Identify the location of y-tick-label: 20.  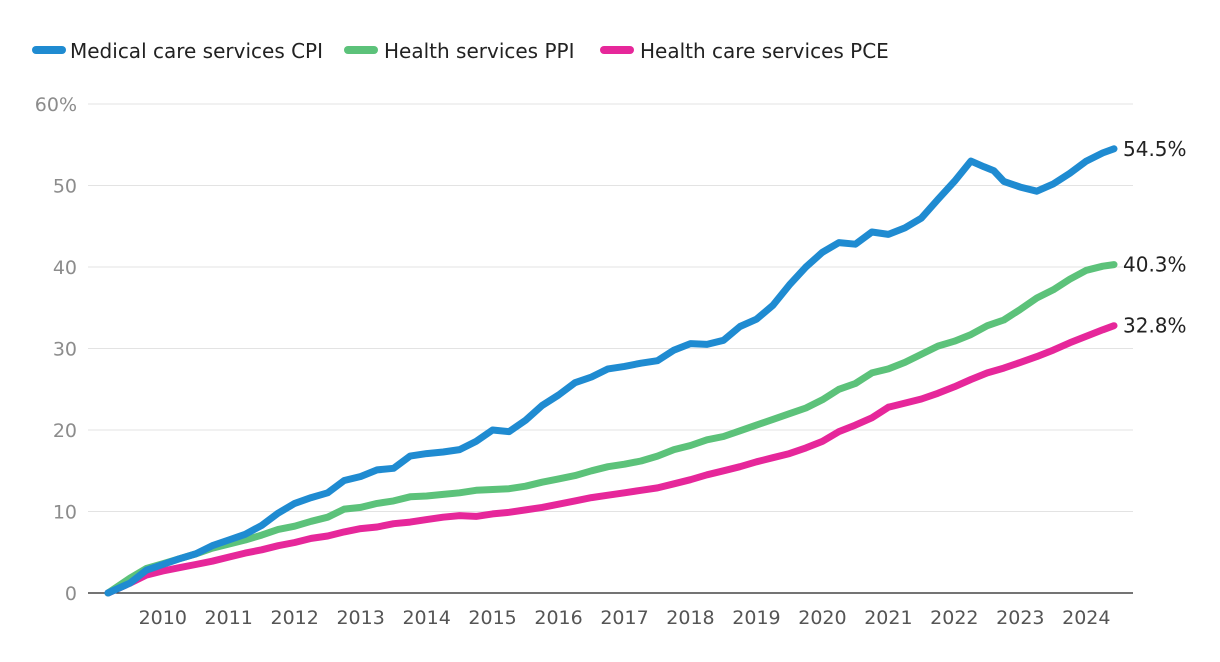
(65, 431).